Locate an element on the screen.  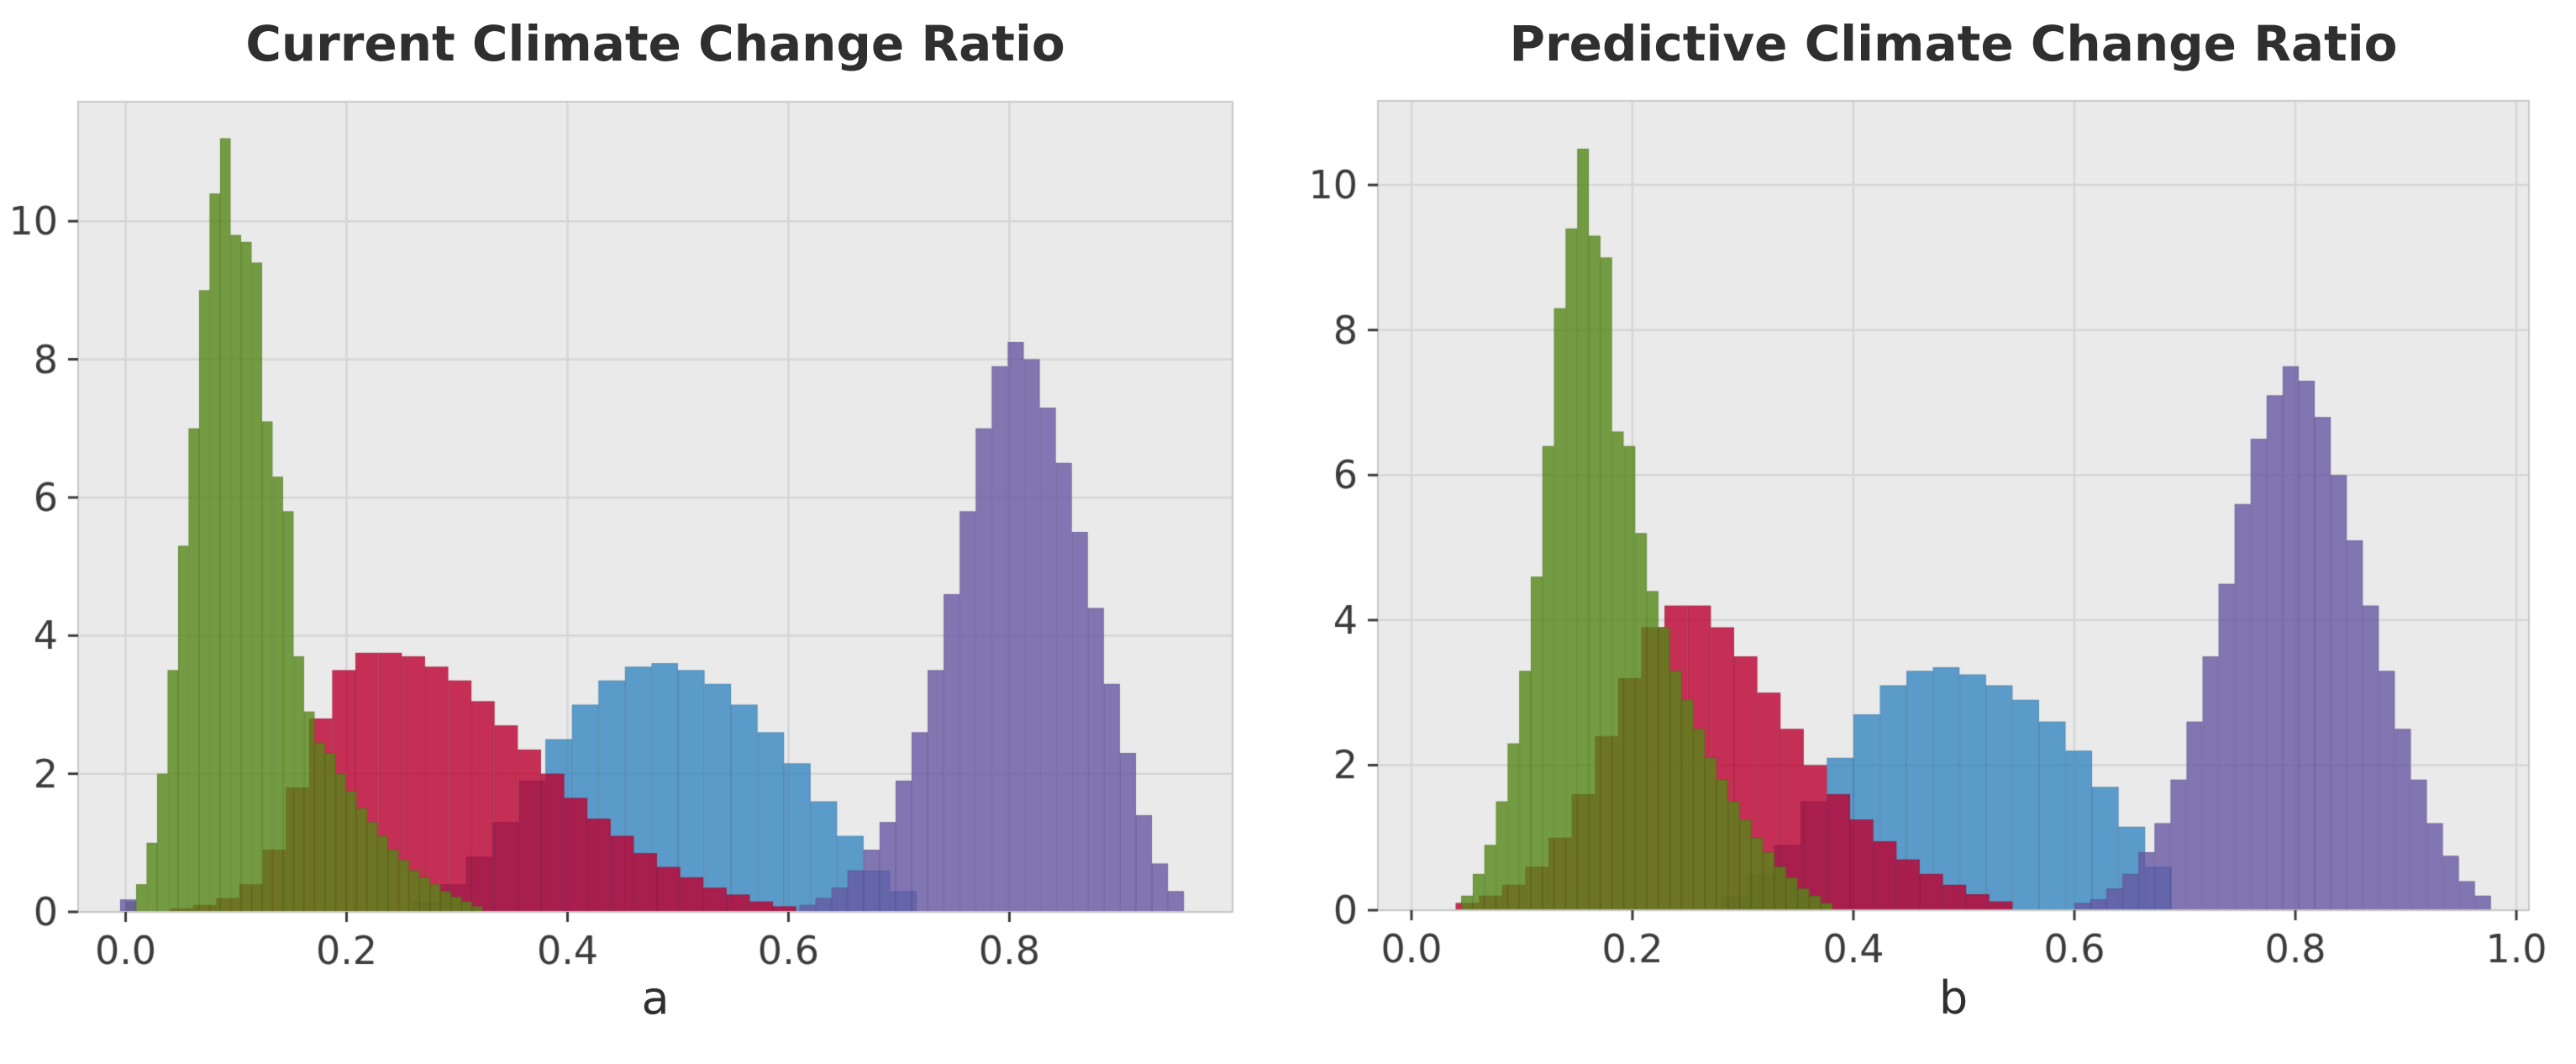
chart-a-sub-label: a is located at coordinates (655, 998).